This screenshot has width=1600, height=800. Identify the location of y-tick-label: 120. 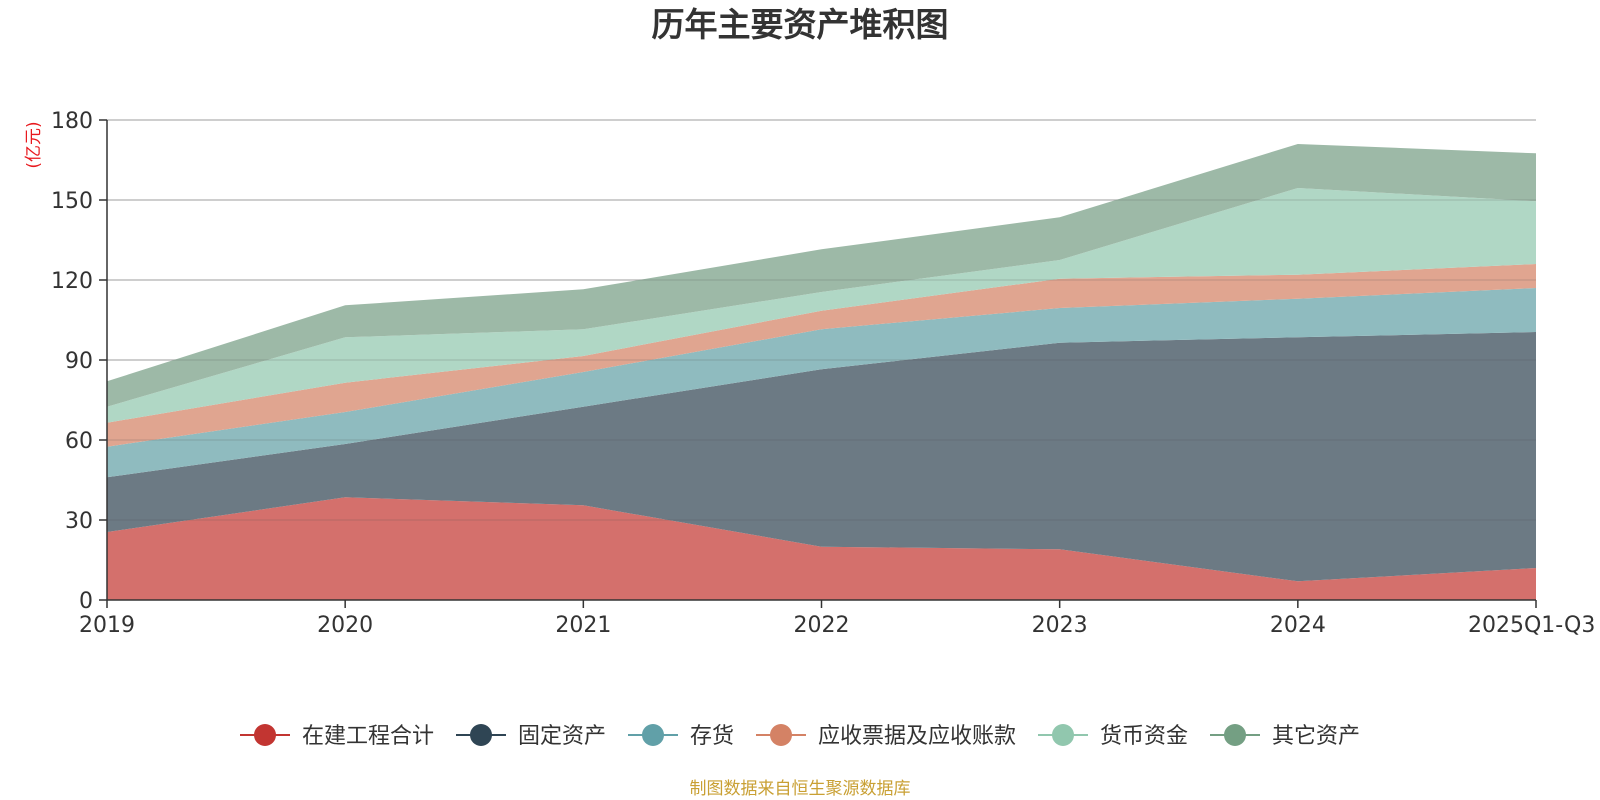
(72, 281).